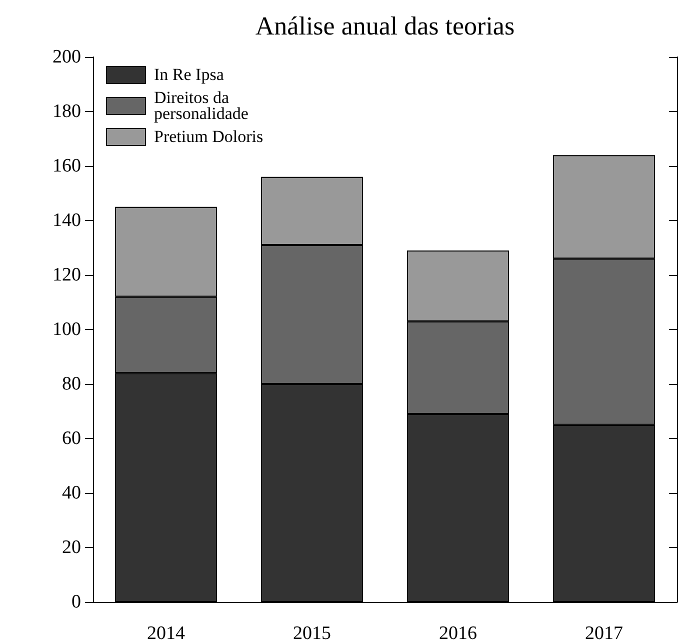  What do you see at coordinates (71, 384) in the screenshot?
I see `y-tick-label: 80` at bounding box center [71, 384].